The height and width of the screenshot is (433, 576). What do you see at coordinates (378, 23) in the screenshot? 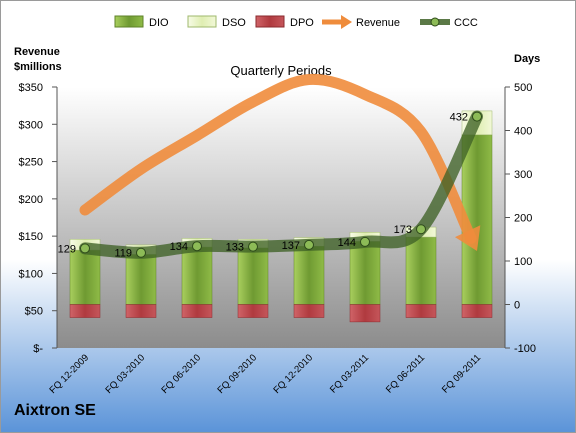
I see `legend-label: Revenue` at bounding box center [378, 23].